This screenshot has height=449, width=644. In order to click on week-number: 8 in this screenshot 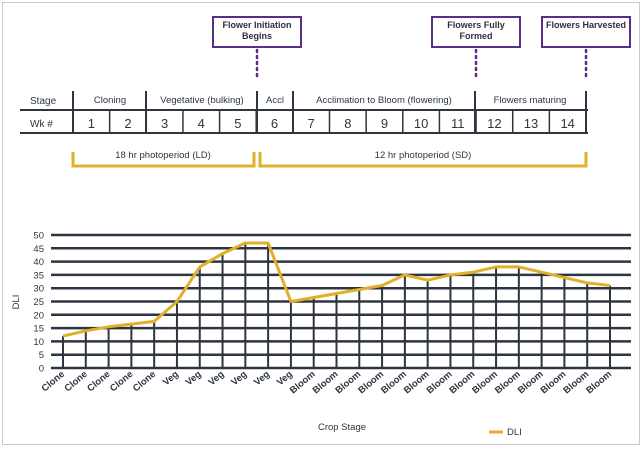, I will do `click(347, 123)`.